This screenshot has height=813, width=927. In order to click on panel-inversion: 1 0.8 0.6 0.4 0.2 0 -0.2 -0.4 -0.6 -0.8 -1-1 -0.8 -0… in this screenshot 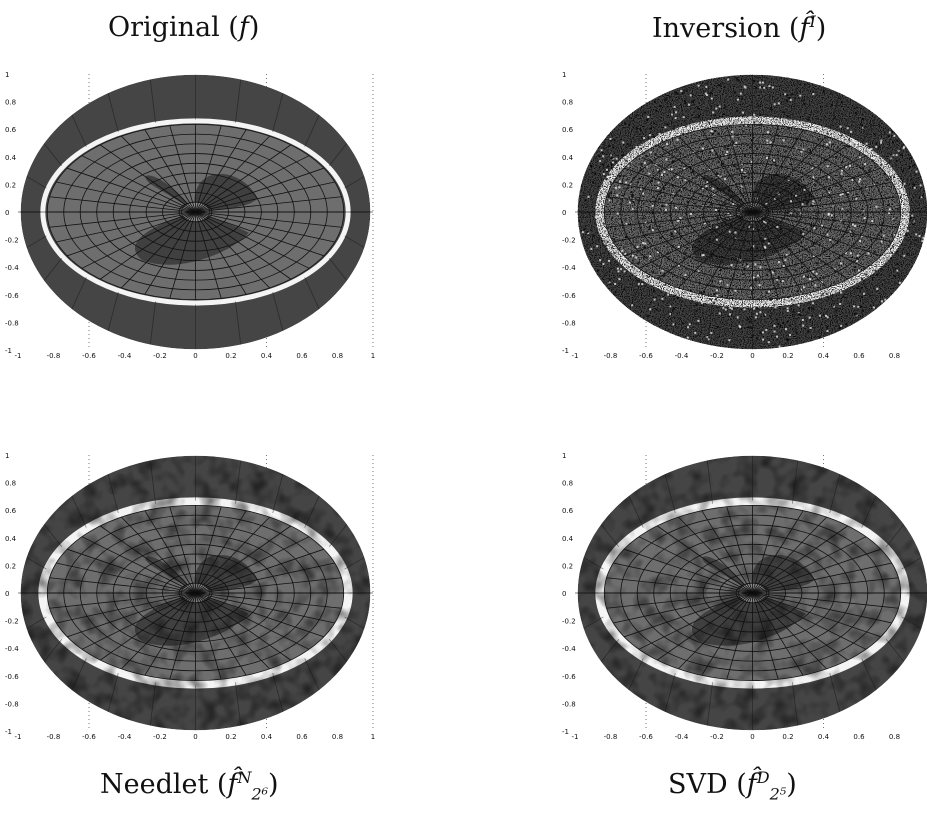, I will do `click(744, 215)`.